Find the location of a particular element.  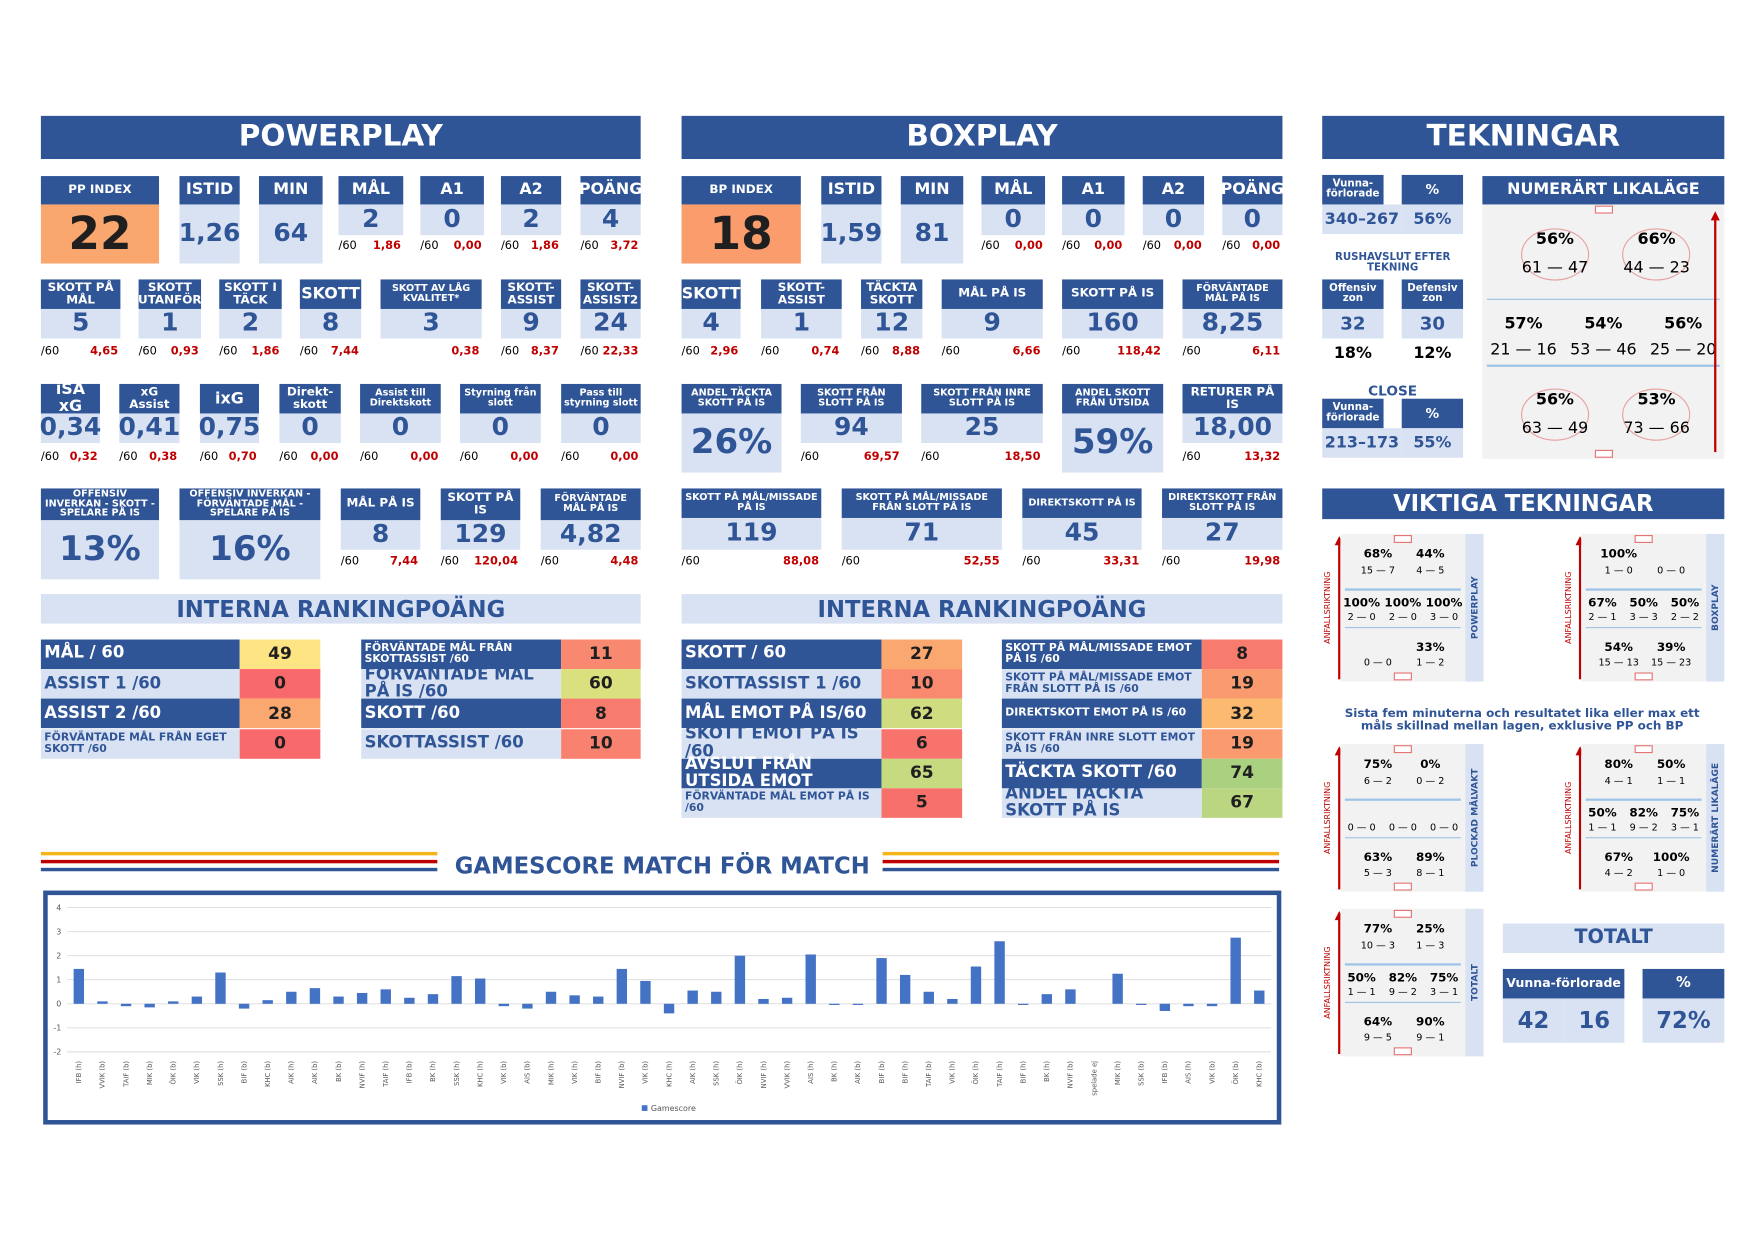

x-tick-label: IFB (b) is located at coordinates (410, 1072).